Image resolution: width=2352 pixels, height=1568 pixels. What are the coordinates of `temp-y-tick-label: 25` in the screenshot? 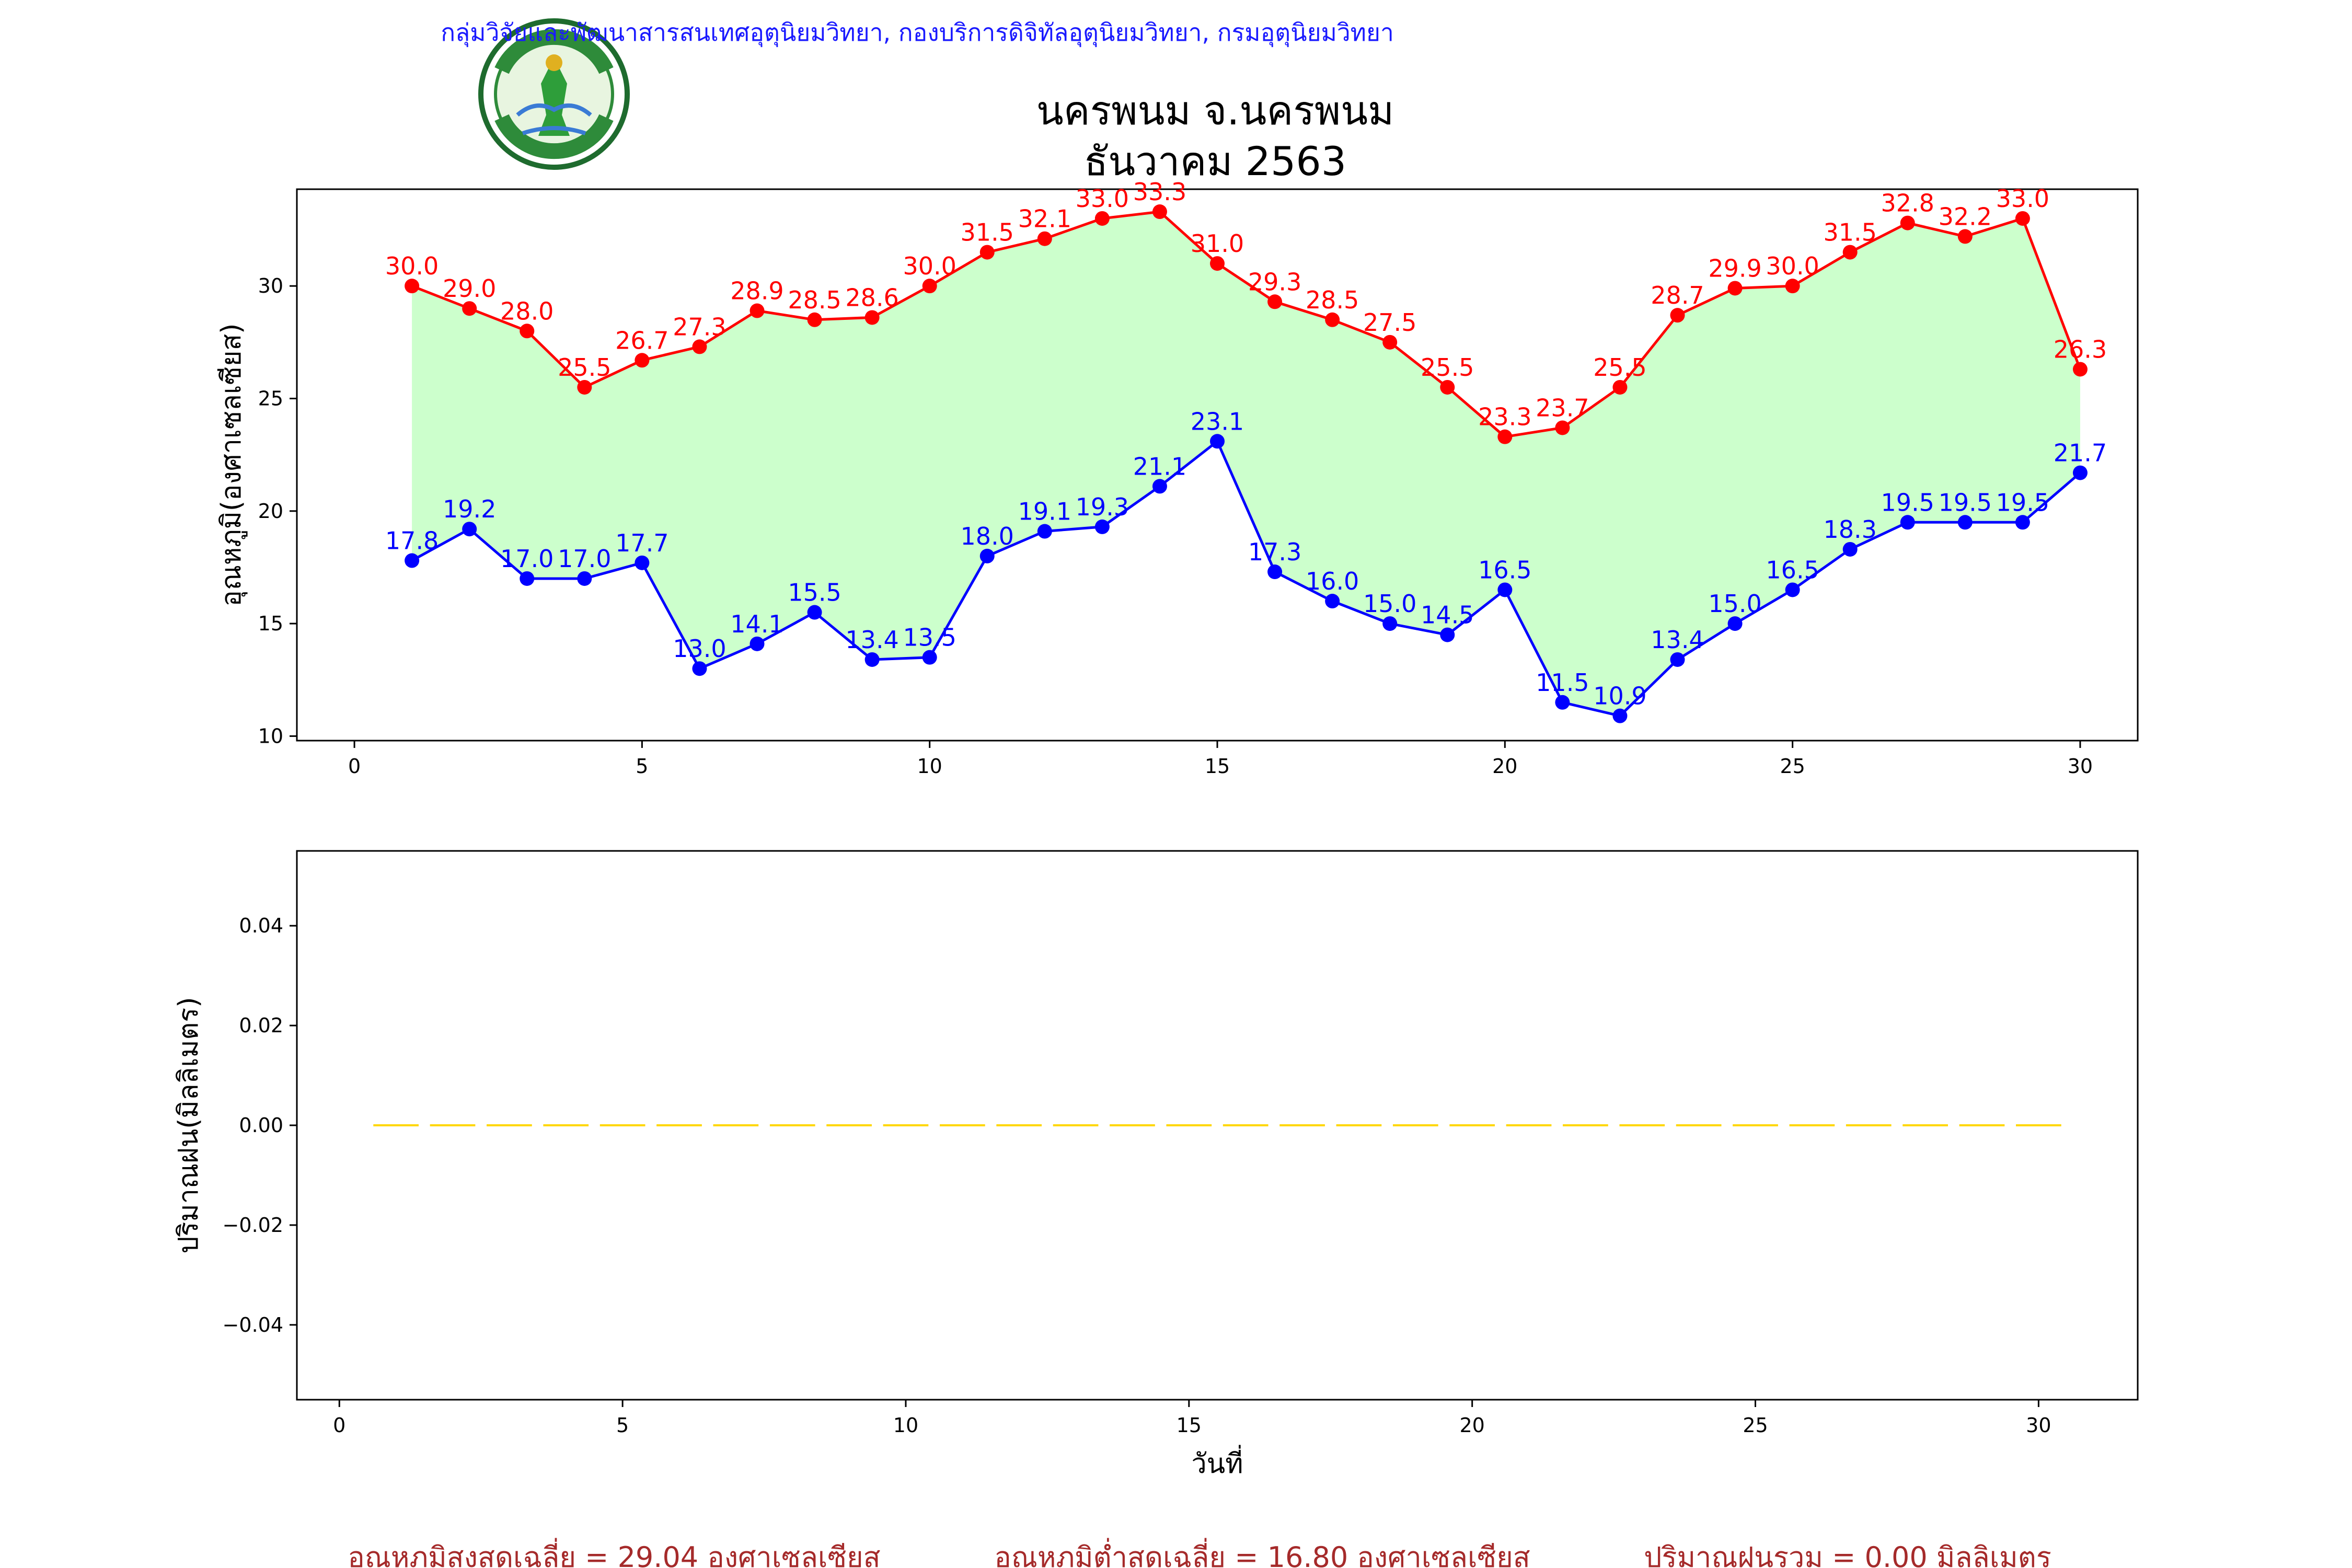 It's located at (270, 398).